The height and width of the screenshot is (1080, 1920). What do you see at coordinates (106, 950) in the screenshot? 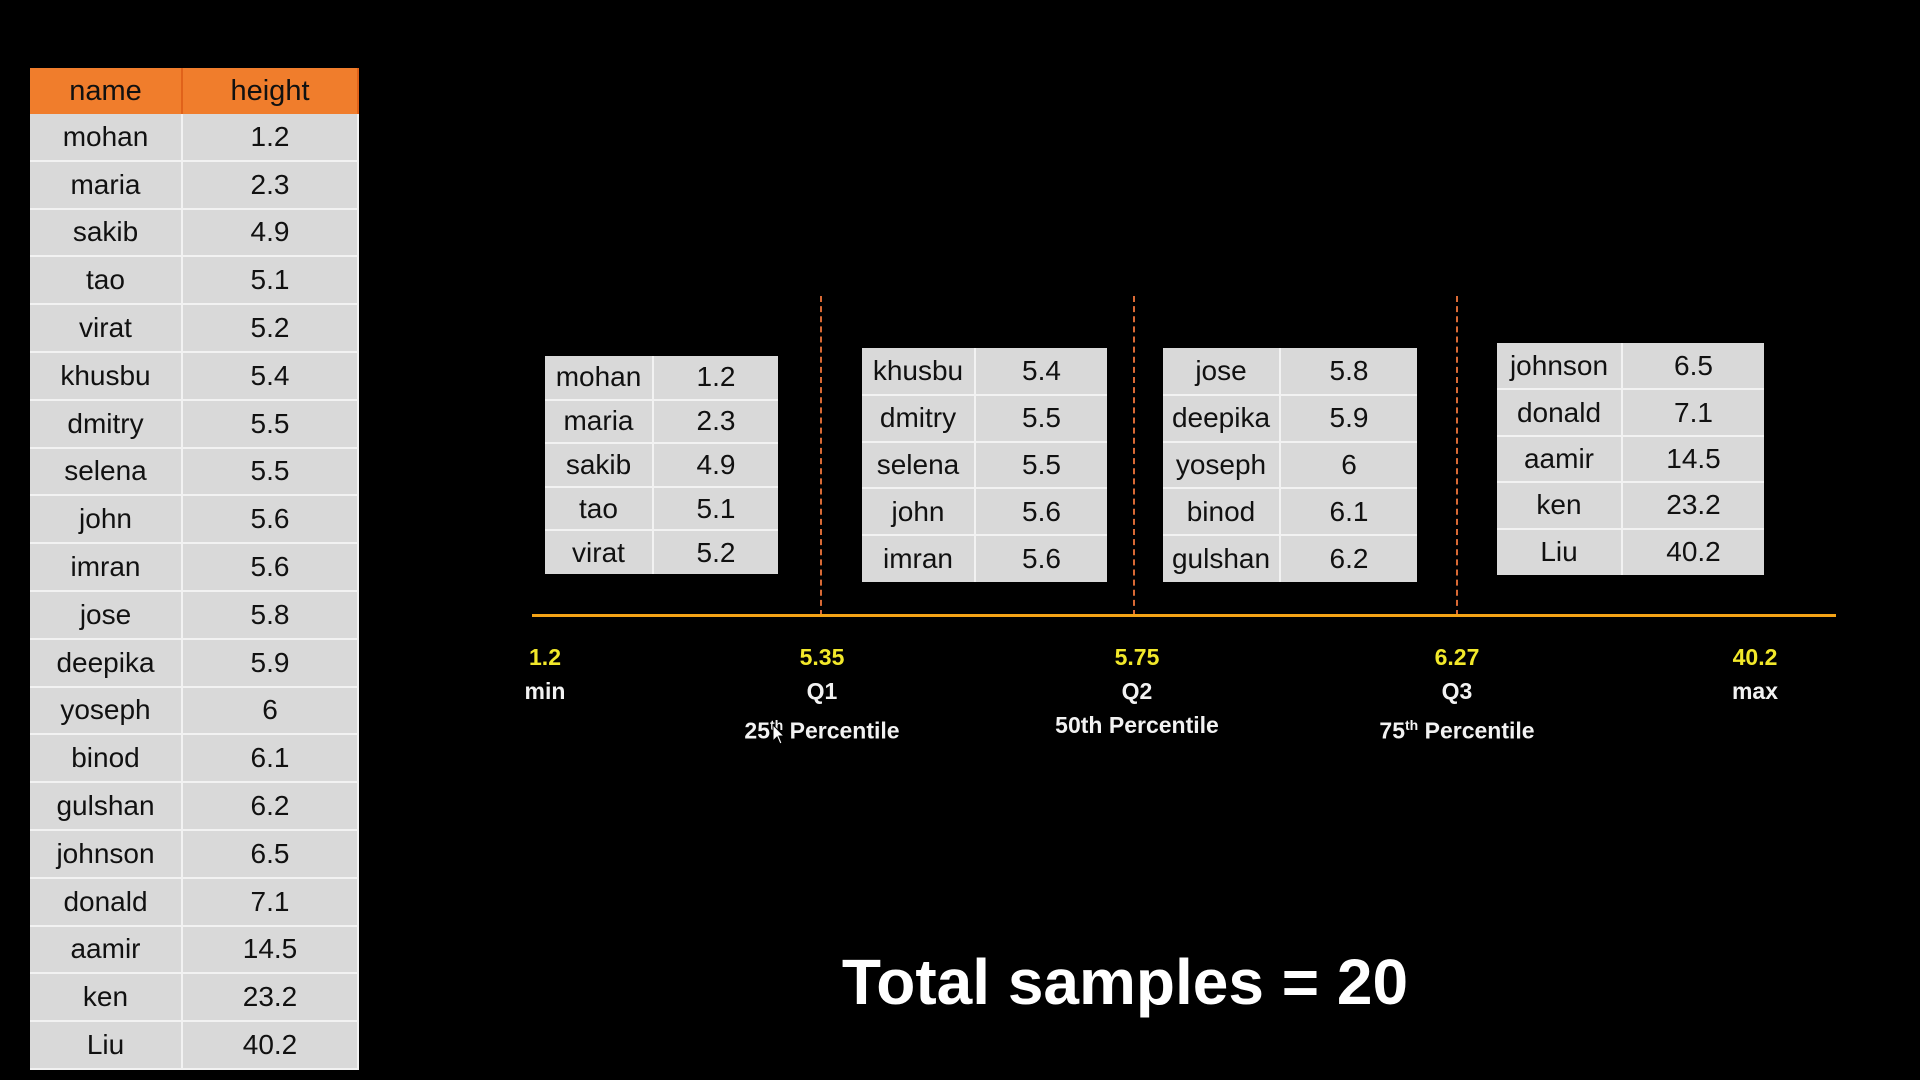
I see `name-cell: aamir` at bounding box center [106, 950].